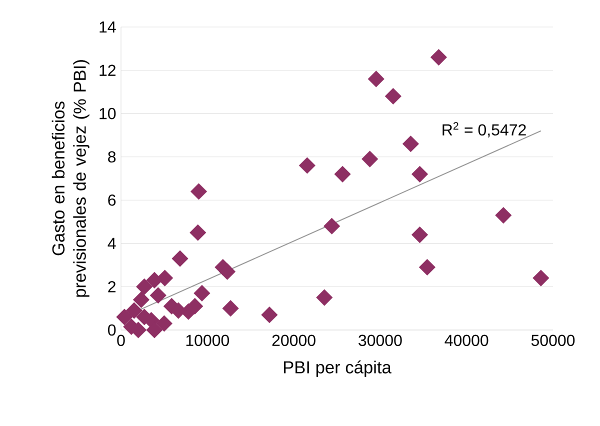 Image resolution: width=600 pixels, height=426 pixels. Describe the element at coordinates (108, 27) in the screenshot. I see `y-tick-label: 14` at that location.